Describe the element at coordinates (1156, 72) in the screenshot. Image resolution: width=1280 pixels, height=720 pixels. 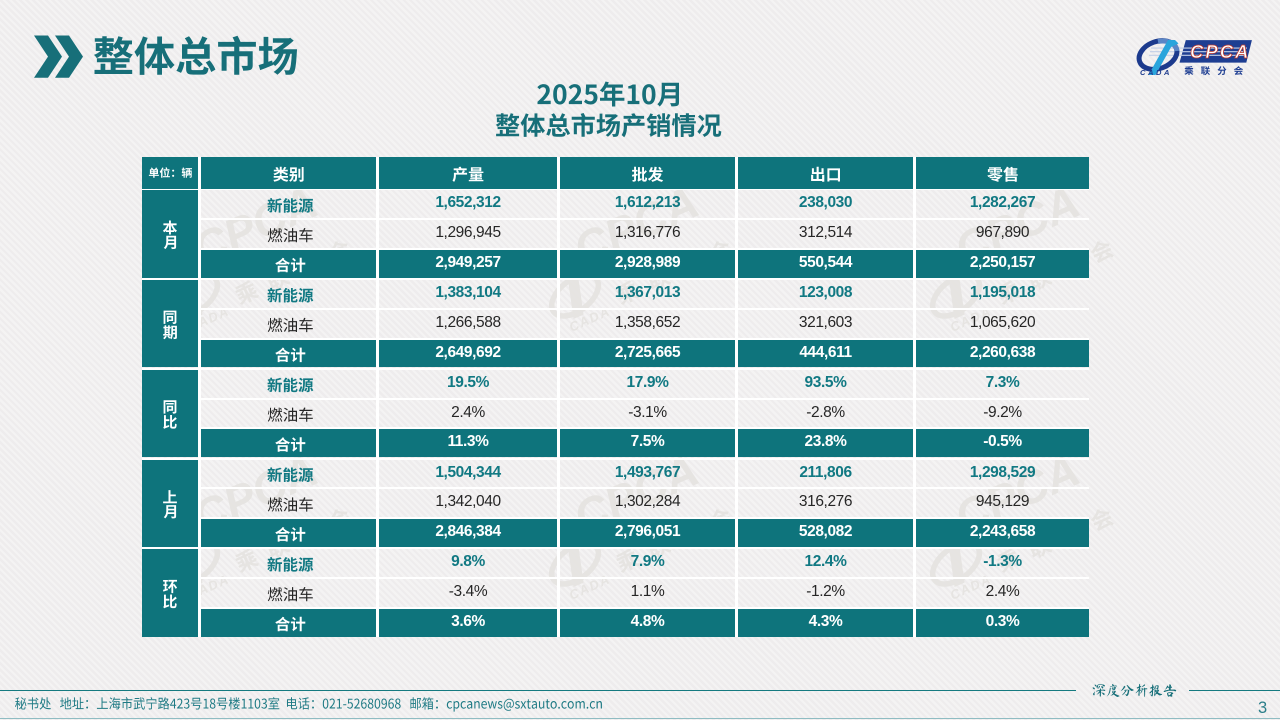
I see `svg-text: CADA` at that location.